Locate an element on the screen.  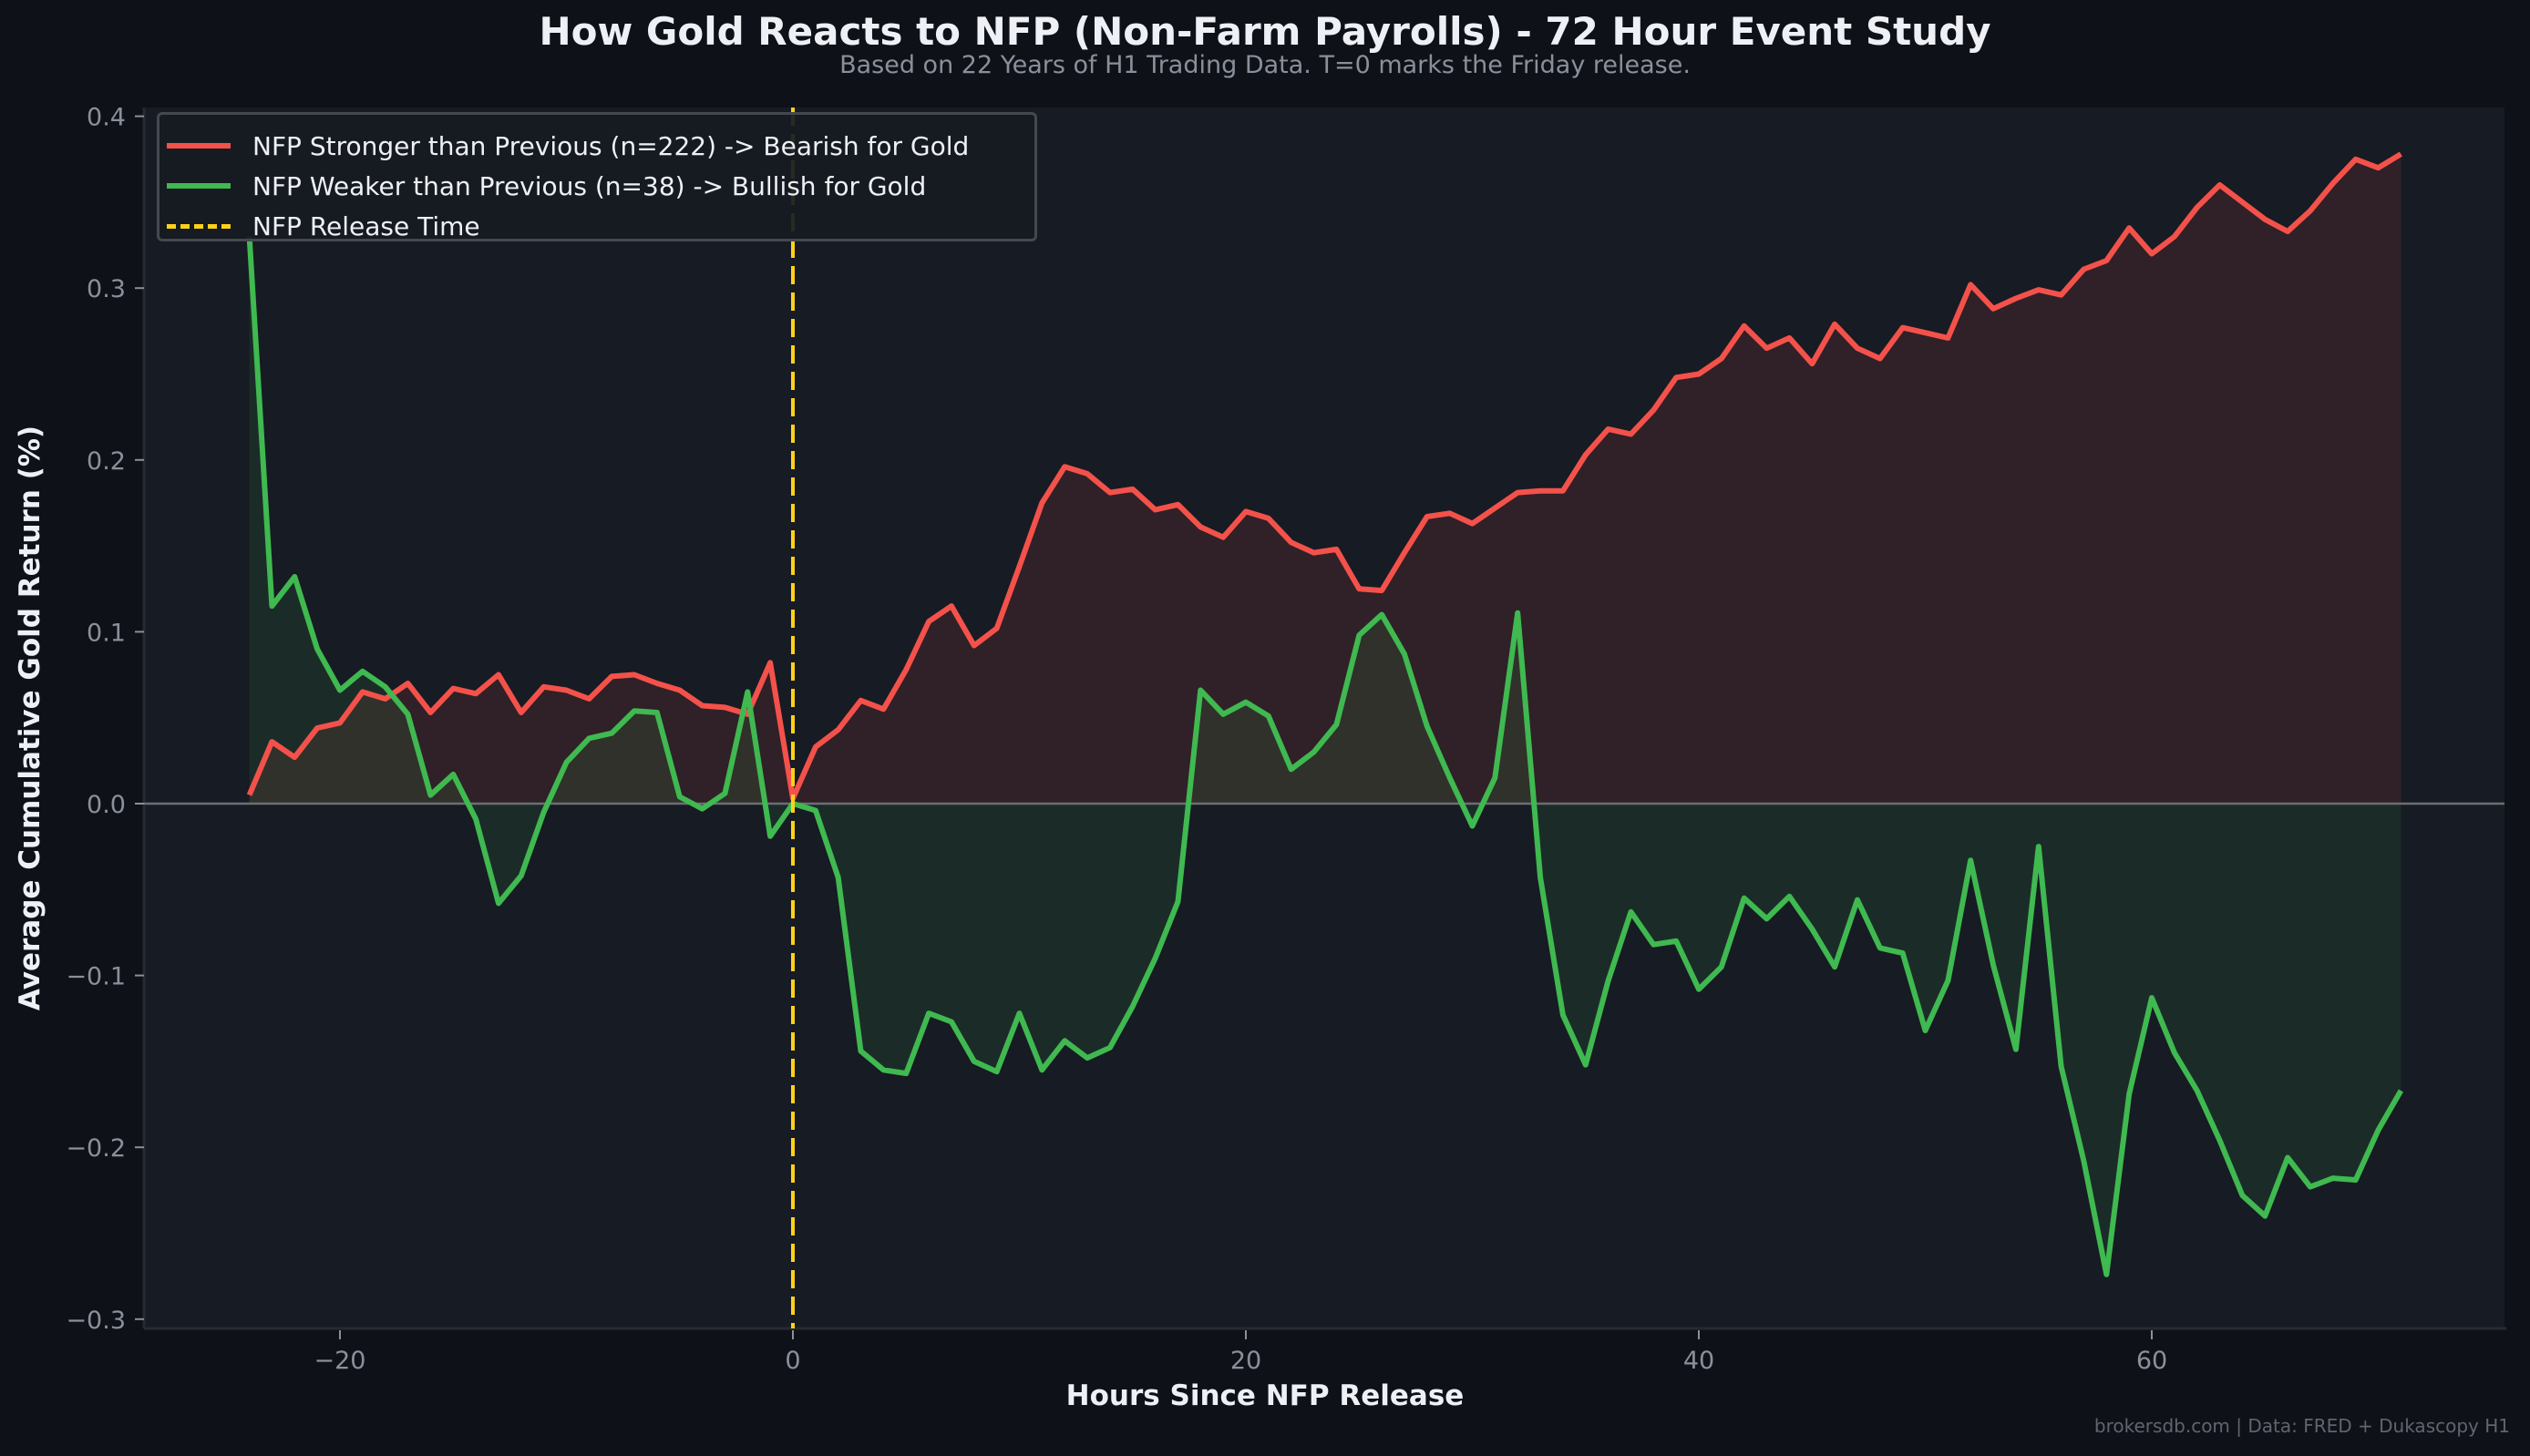
y-tick-label: 0.4 is located at coordinates (107, 118).